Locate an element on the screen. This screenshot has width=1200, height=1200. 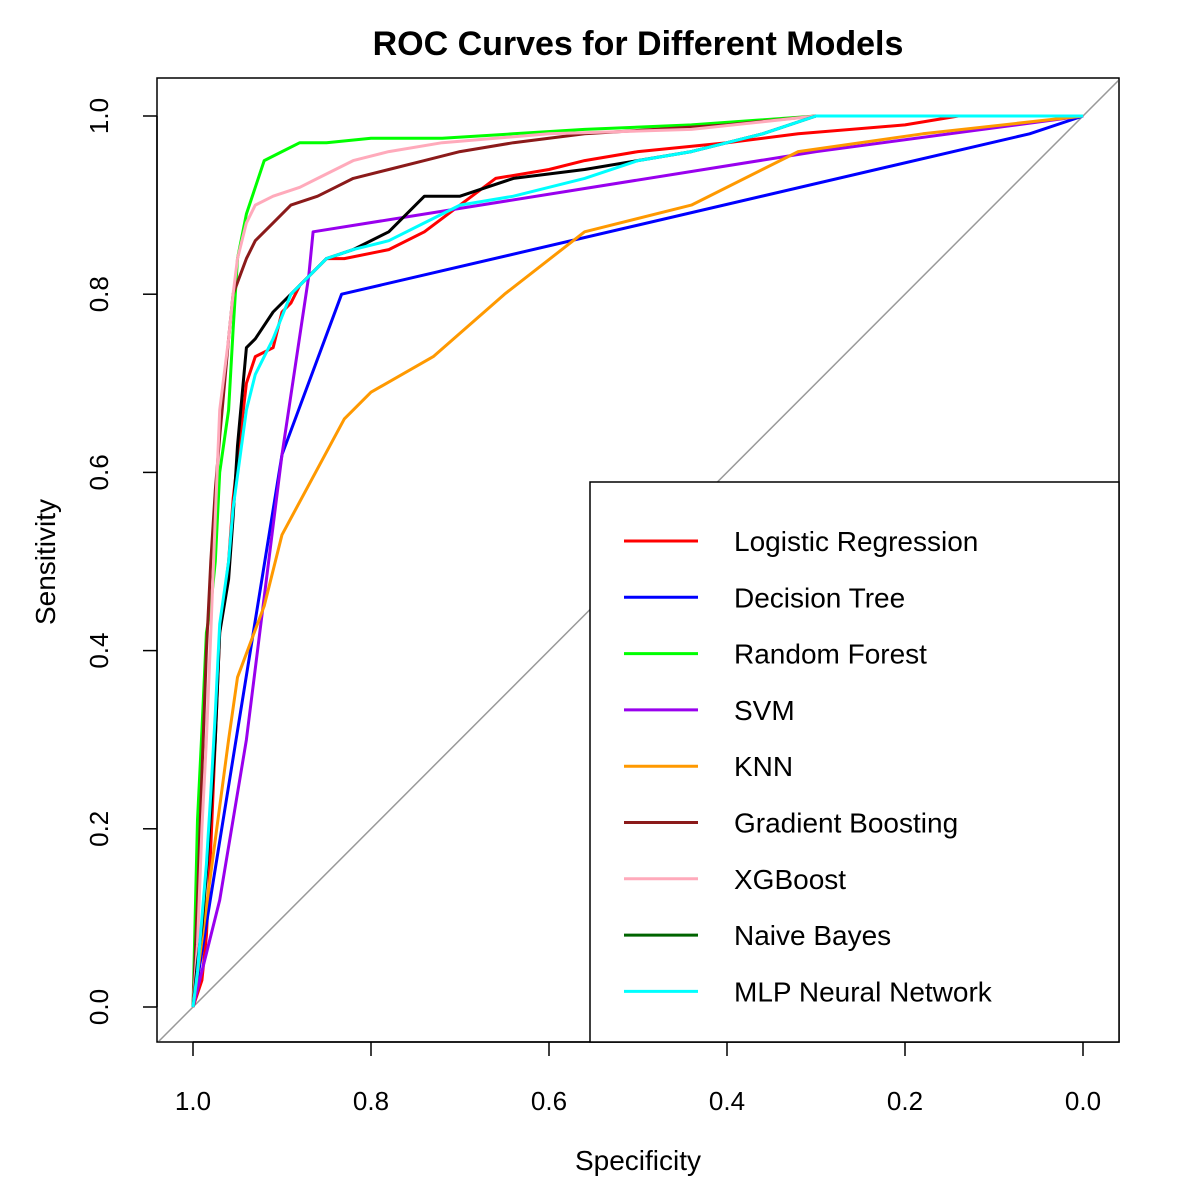
legend-item: XGBoost is located at coordinates (735, 879).